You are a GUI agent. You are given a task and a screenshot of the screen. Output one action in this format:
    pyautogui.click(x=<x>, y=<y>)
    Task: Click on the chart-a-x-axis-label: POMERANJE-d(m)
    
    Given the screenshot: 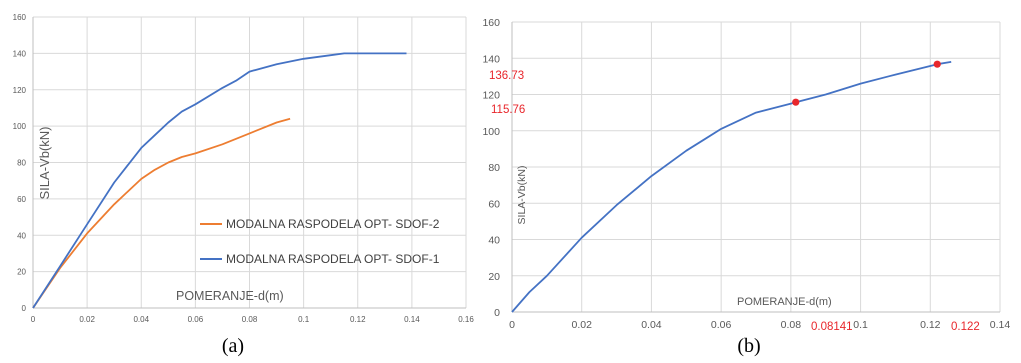 What is the action you would take?
    pyautogui.click(x=230, y=296)
    